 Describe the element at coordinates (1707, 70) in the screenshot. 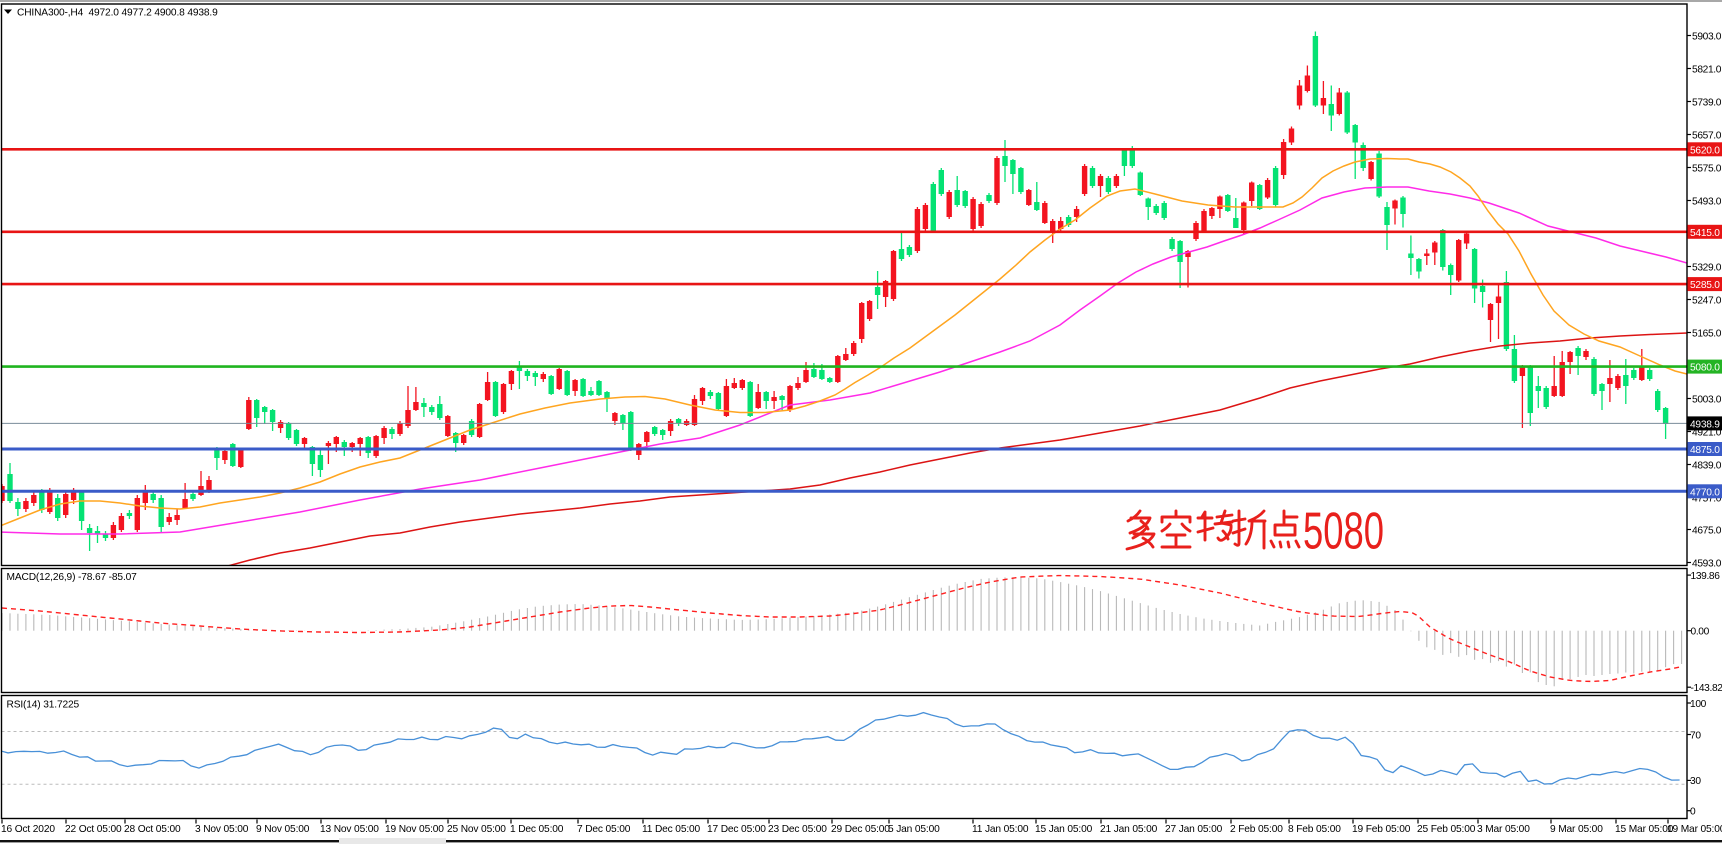

I see `svg-text: 5821.0` at that location.